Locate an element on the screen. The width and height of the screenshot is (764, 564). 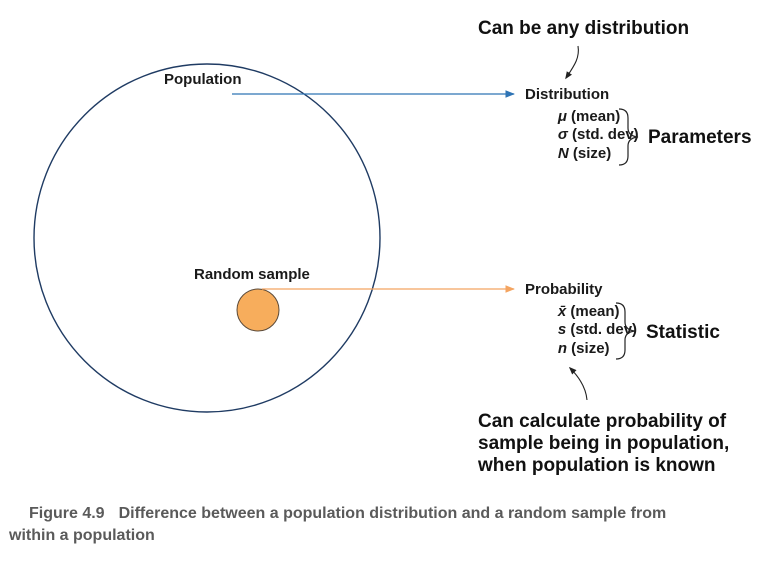
distribution-note: Can be any distribution is located at coordinates (583, 28).